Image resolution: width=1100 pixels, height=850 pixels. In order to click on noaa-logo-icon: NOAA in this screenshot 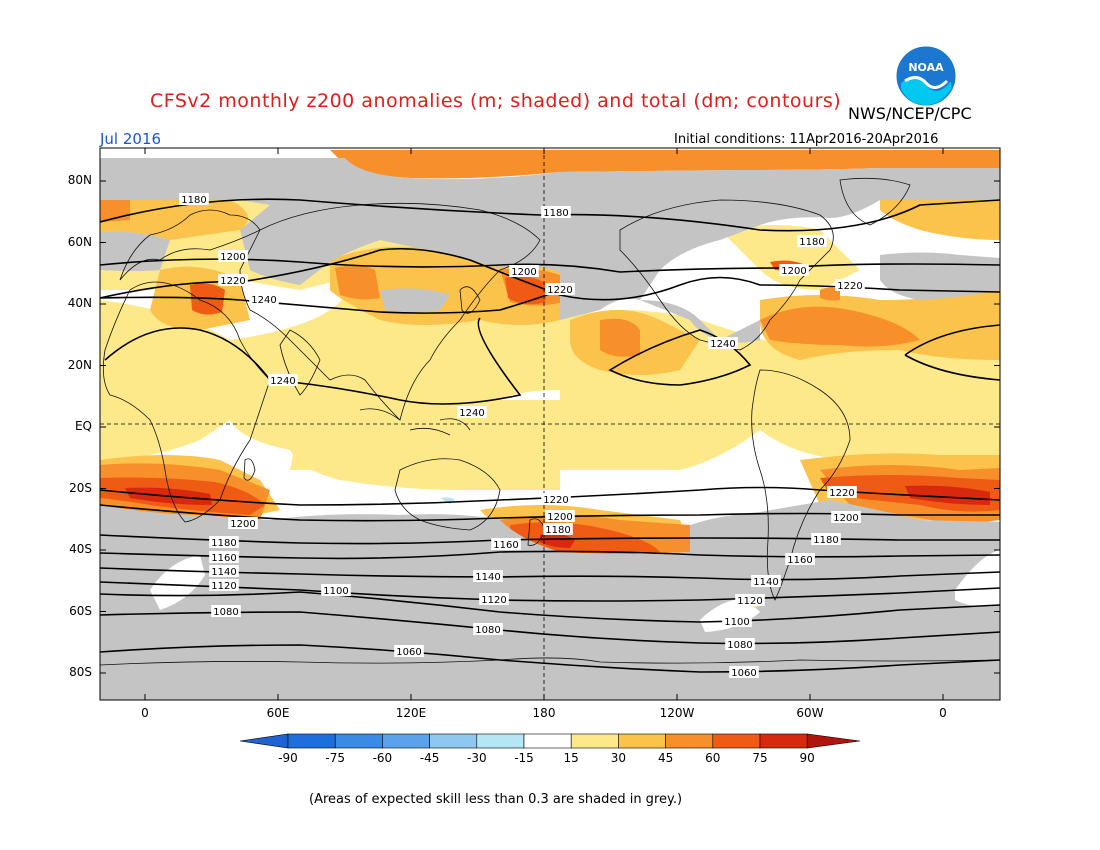, I will do `click(926, 76)`.